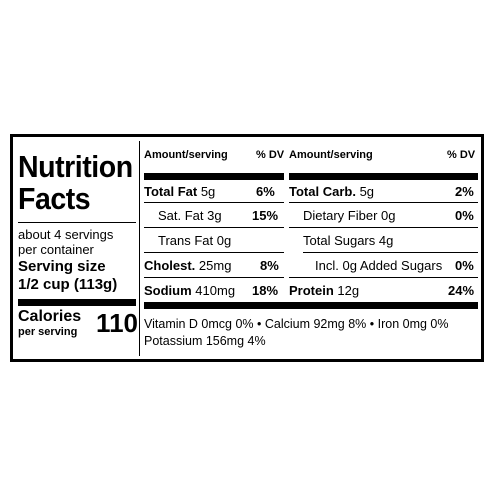 Image resolution: width=500 pixels, height=500 pixels. What do you see at coordinates (75, 166) in the screenshot?
I see `label-title-line1: Nutrition` at bounding box center [75, 166].